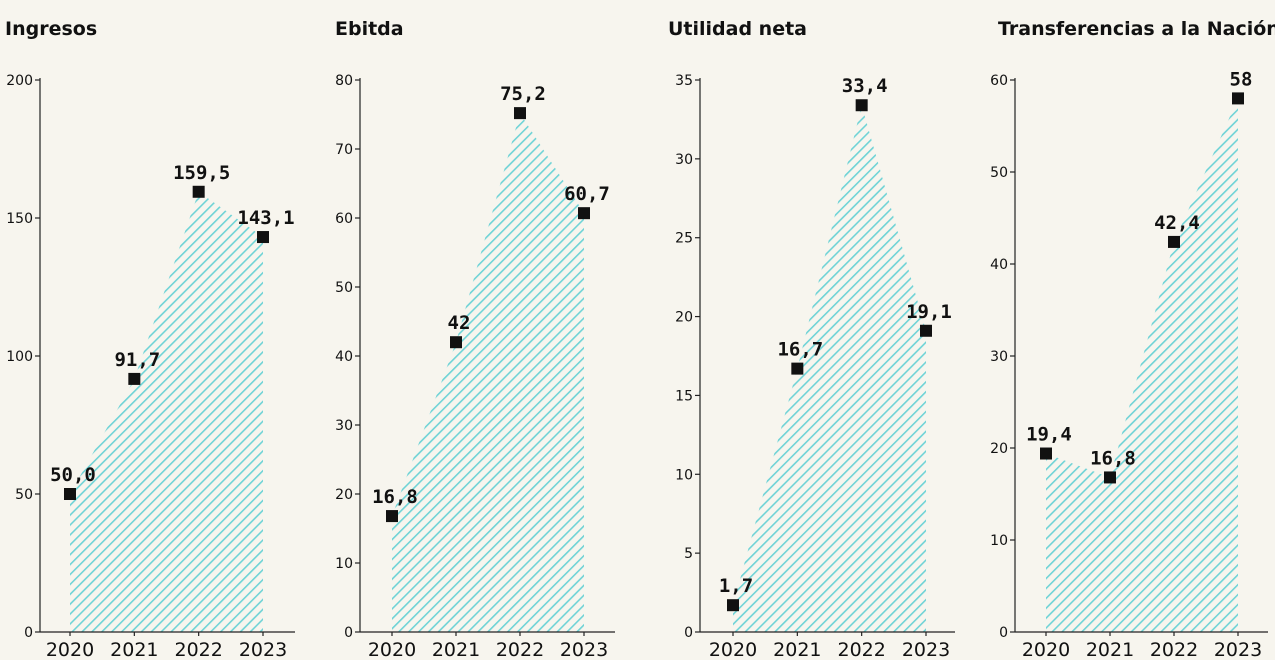 The width and height of the screenshot is (1275, 660). Describe the element at coordinates (51, 29) in the screenshot. I see `chart-title: Ingresos` at that location.